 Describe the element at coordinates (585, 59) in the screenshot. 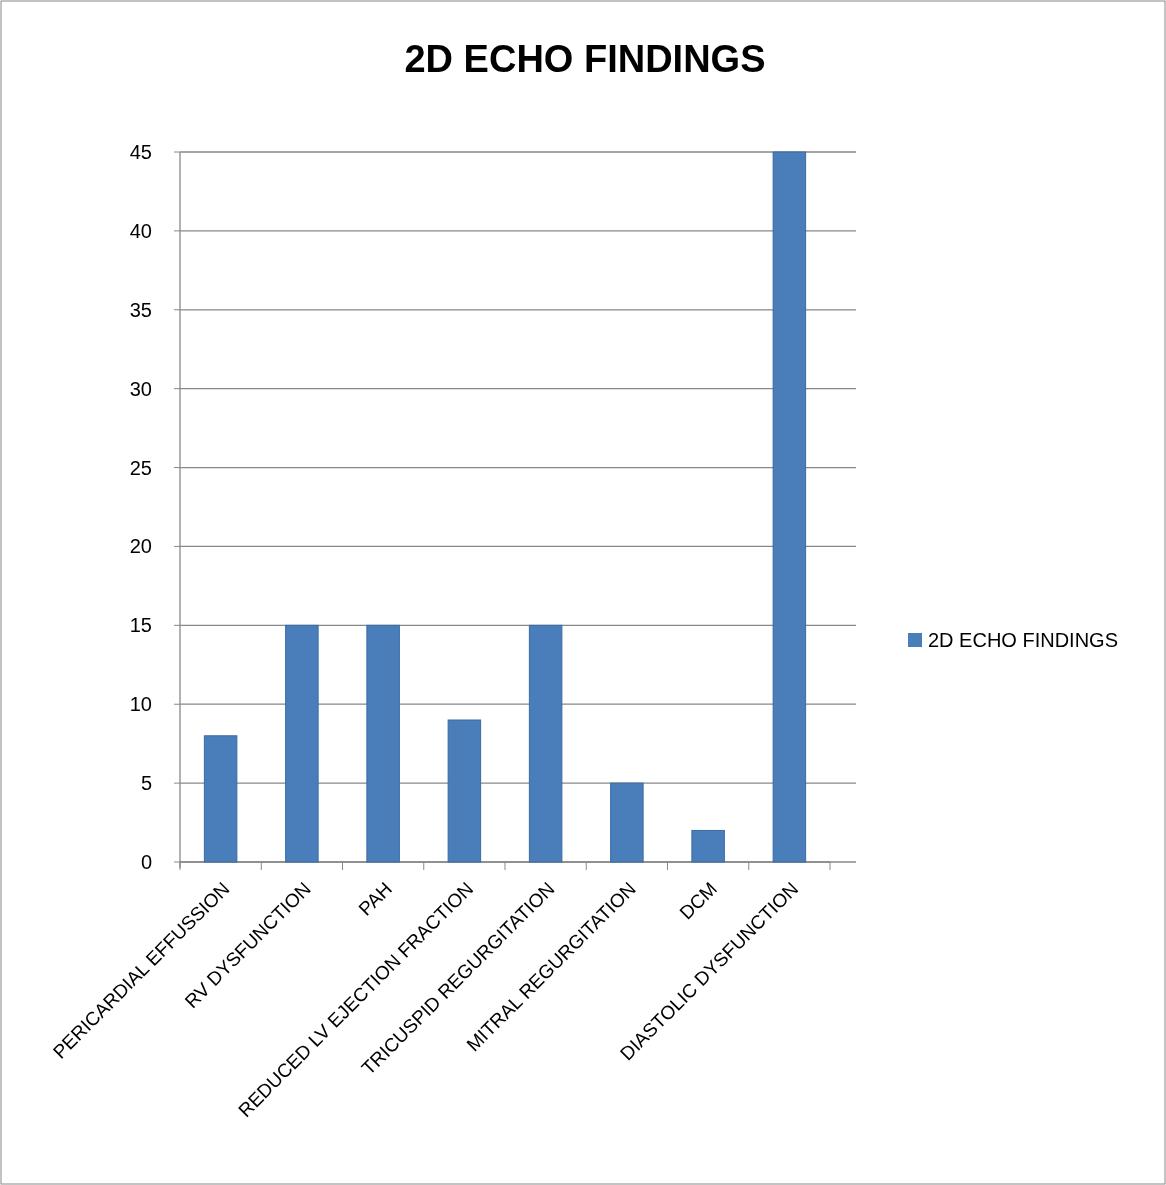

I see `chart-title: 2D ECHO FINDINGS` at that location.